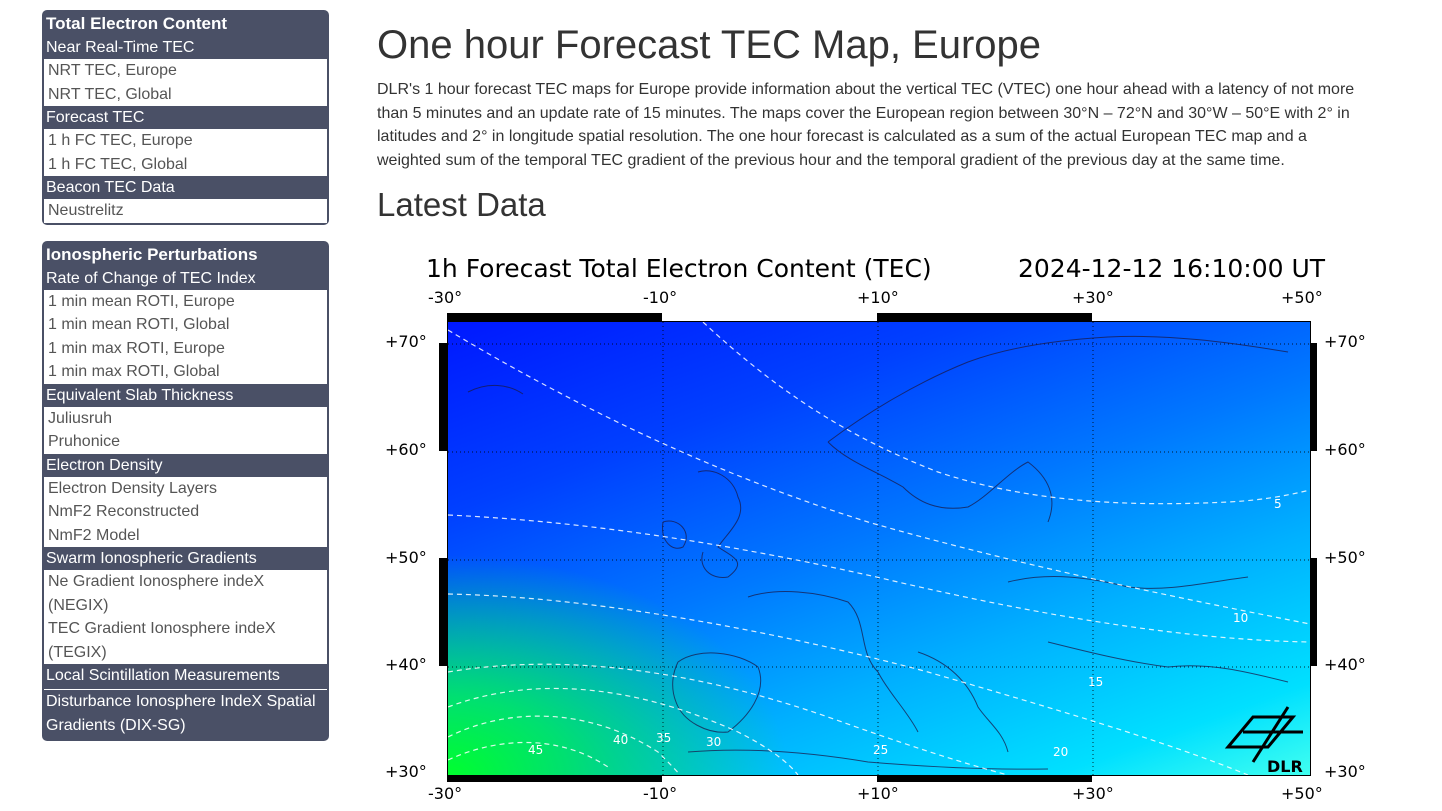  Describe the element at coordinates (1093, 297) in the screenshot. I see `lon-label-top: +30°` at that location.